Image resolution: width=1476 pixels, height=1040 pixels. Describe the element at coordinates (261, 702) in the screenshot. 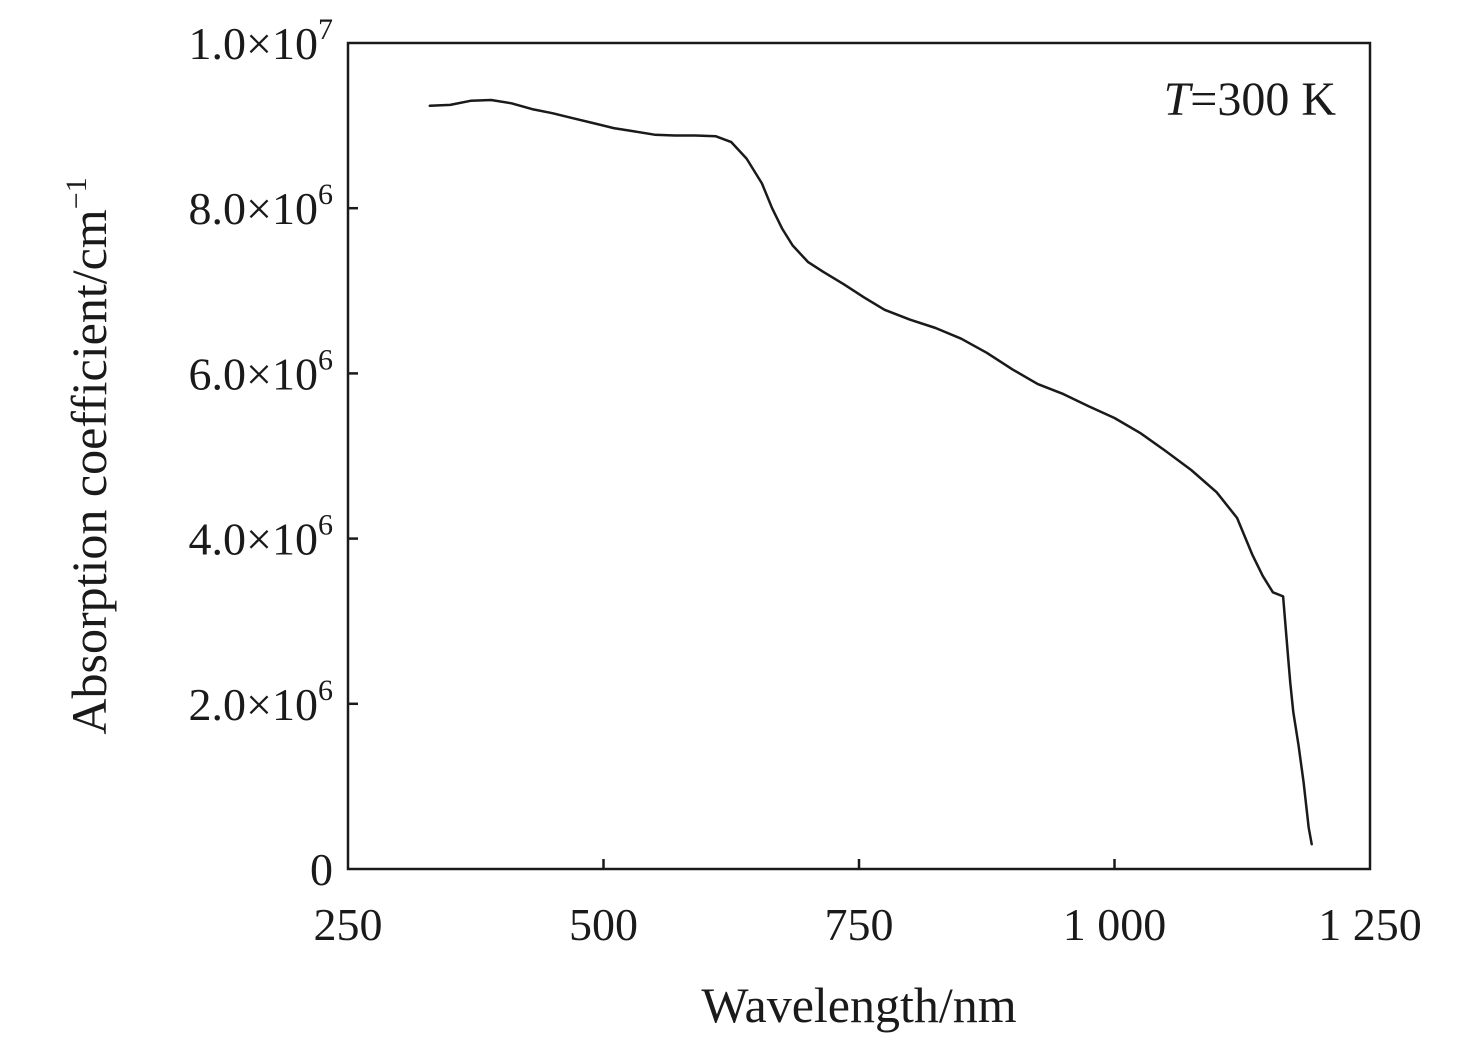

I see `y-tick-label: 2.0×10⁶` at that location.